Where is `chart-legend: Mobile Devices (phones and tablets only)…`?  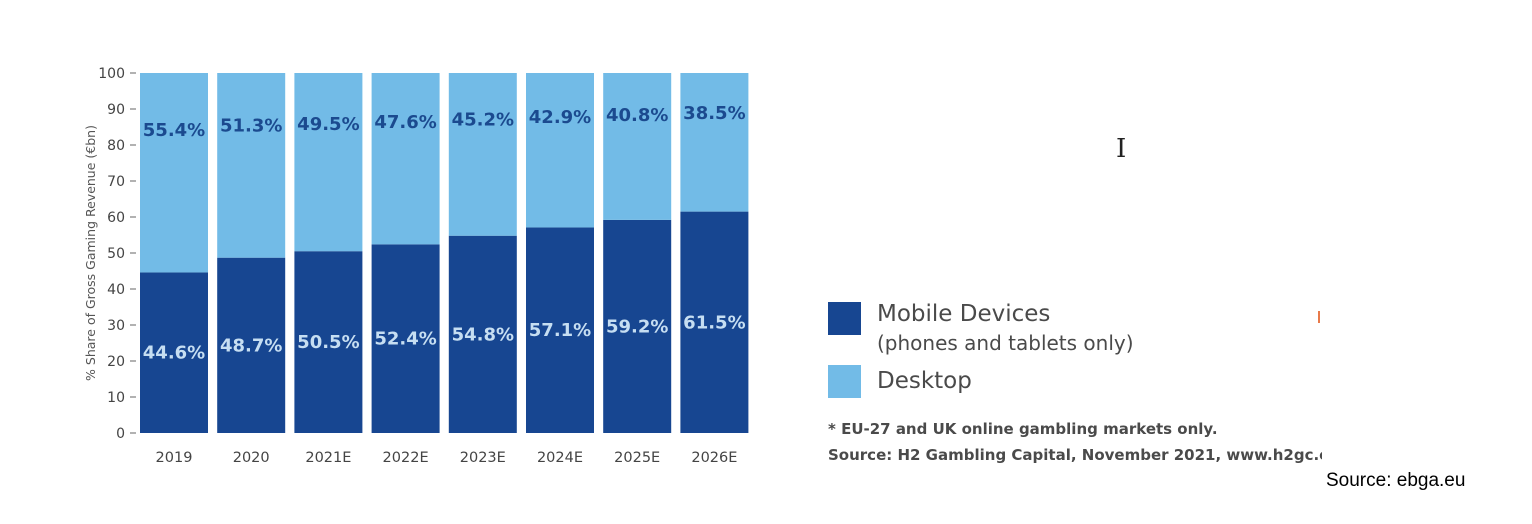
chart-legend: Mobile Devices (phones and tablets only)… is located at coordinates (981, 349).